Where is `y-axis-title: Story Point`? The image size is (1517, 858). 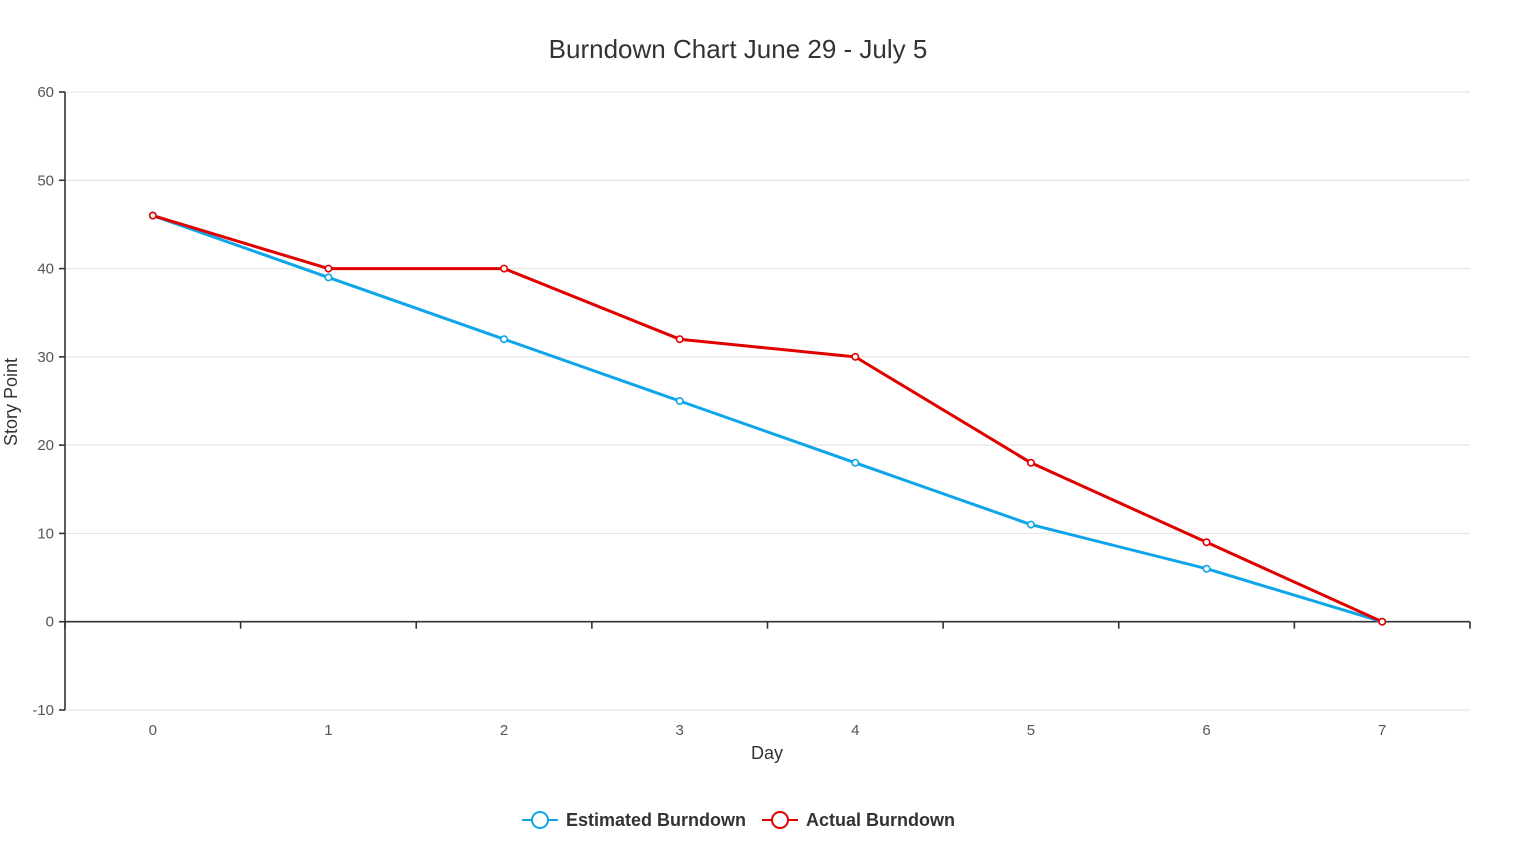
y-axis-title: Story Point is located at coordinates (11, 402).